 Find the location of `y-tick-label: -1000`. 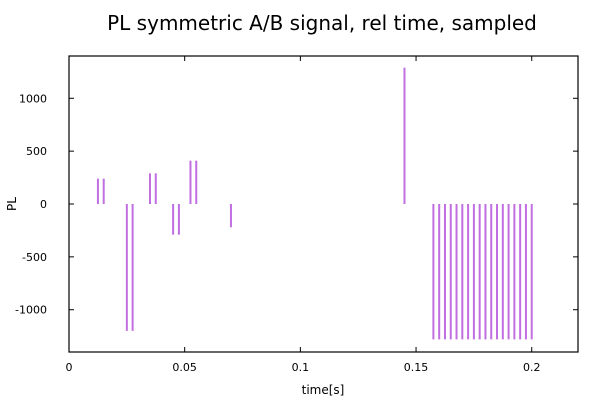

y-tick-label: -1000 is located at coordinates (31, 310).